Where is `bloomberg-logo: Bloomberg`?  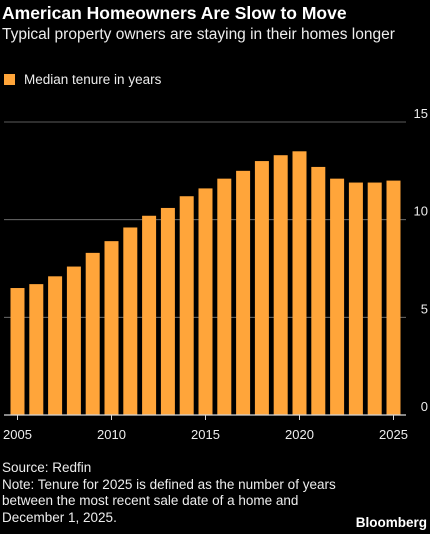
bloomberg-logo: Bloomberg is located at coordinates (391, 522).